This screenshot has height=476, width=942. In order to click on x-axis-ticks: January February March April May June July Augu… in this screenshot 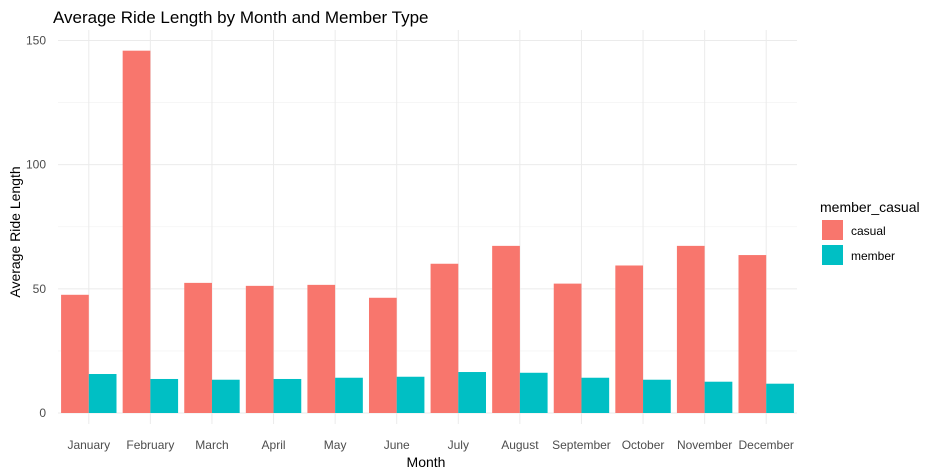, I will do `click(430, 445)`.